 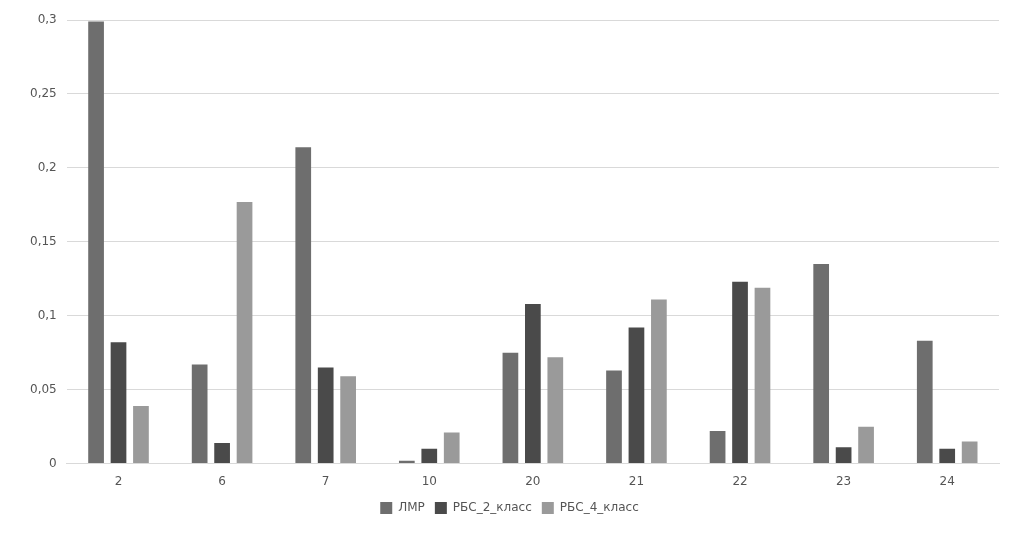 What do you see at coordinates (325, 480) in the screenshot?
I see `x-tick-label: 7` at bounding box center [325, 480].